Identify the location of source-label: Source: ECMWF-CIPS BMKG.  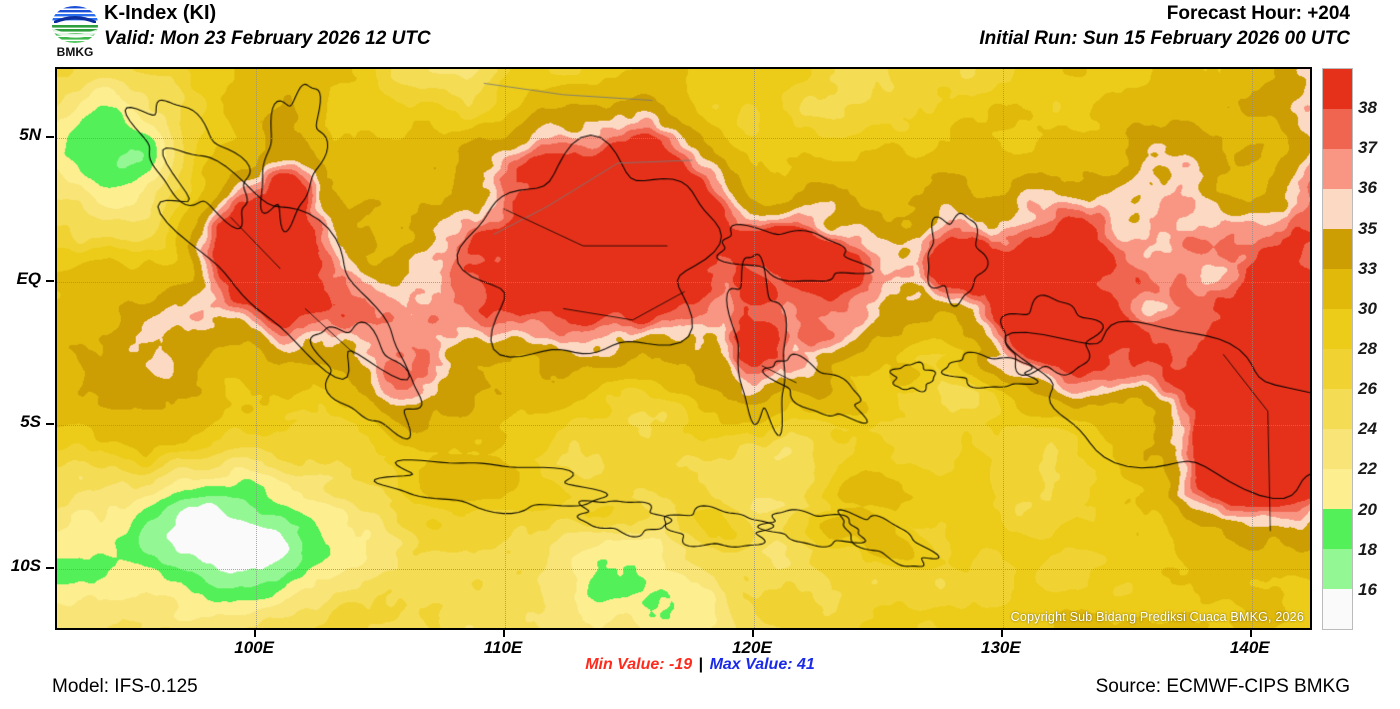
(1222, 686).